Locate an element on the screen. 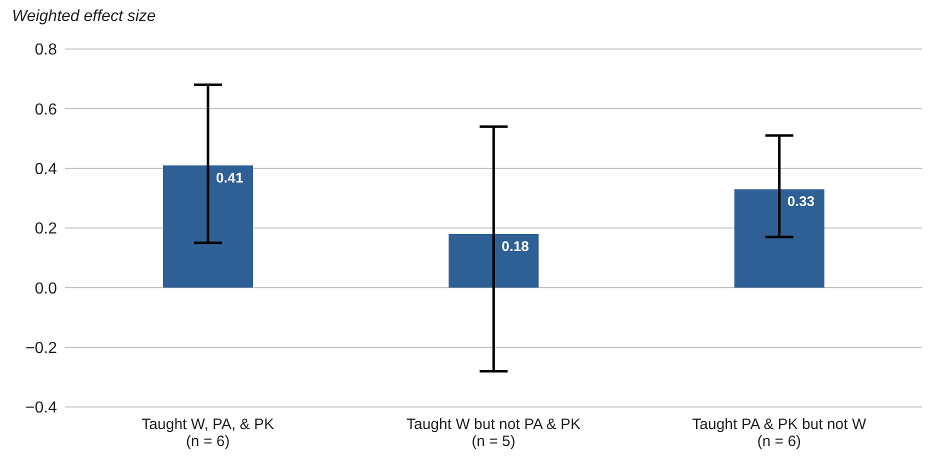 The image size is (938, 465). y-tick-label: −0.2 is located at coordinates (41, 349).